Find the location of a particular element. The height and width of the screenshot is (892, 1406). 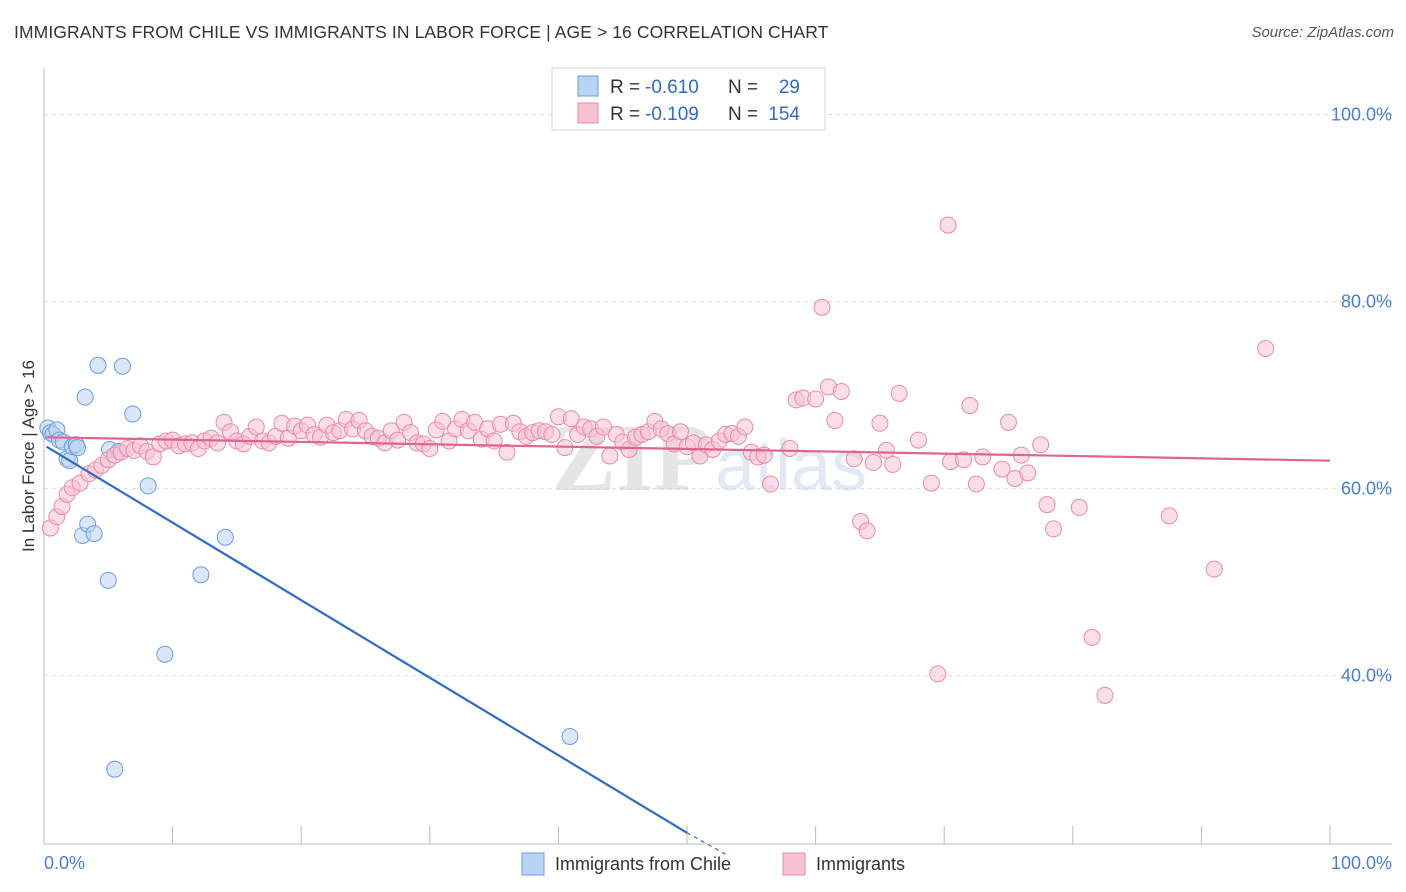

y-tick-label-1: 80.0% is located at coordinates (1366, 302).